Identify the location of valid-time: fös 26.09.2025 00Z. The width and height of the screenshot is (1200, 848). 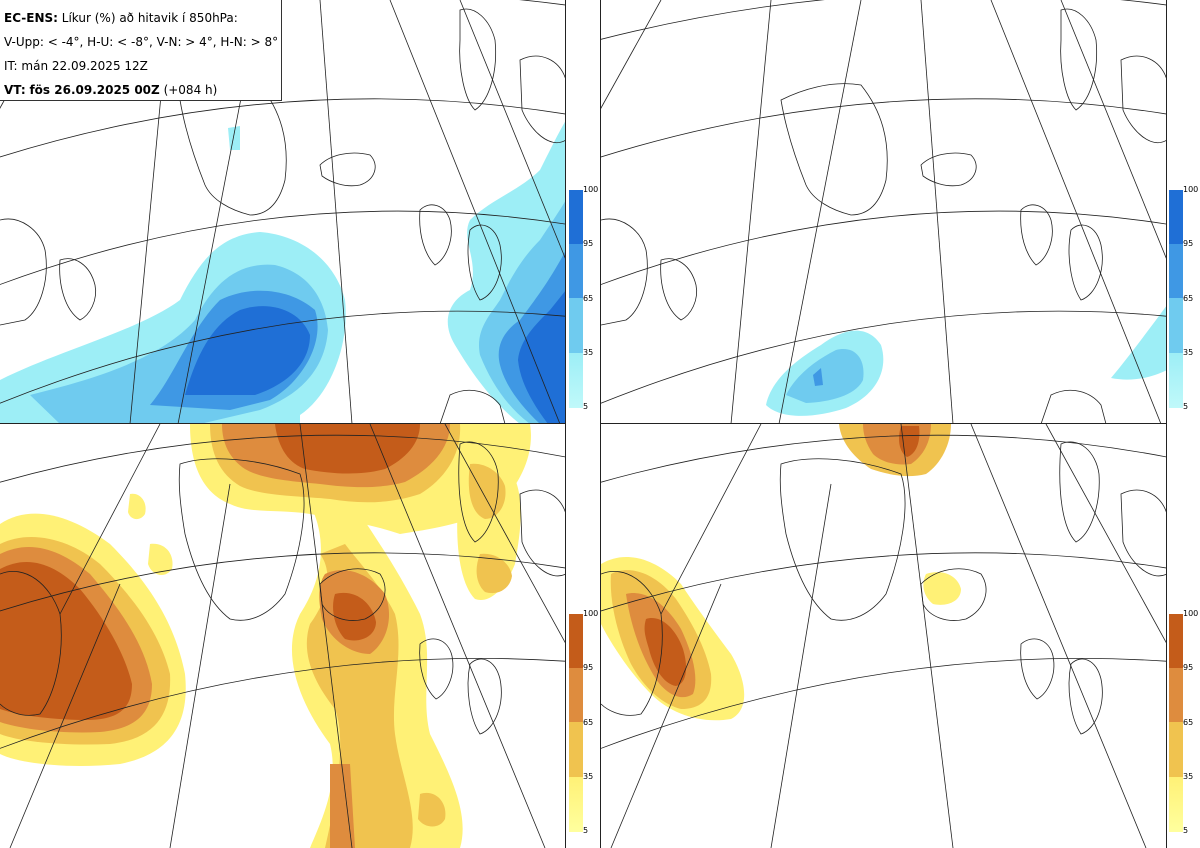
(94, 90).